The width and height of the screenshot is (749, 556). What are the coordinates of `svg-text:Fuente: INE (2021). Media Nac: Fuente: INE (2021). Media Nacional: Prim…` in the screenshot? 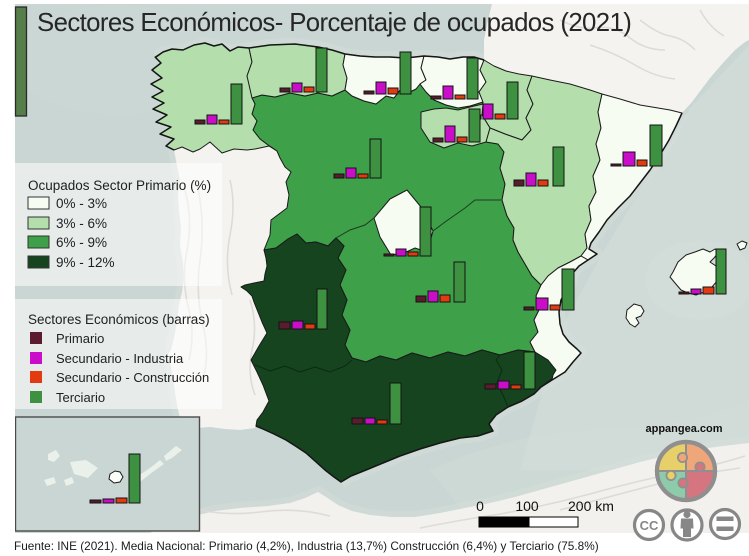 It's located at (306, 546).